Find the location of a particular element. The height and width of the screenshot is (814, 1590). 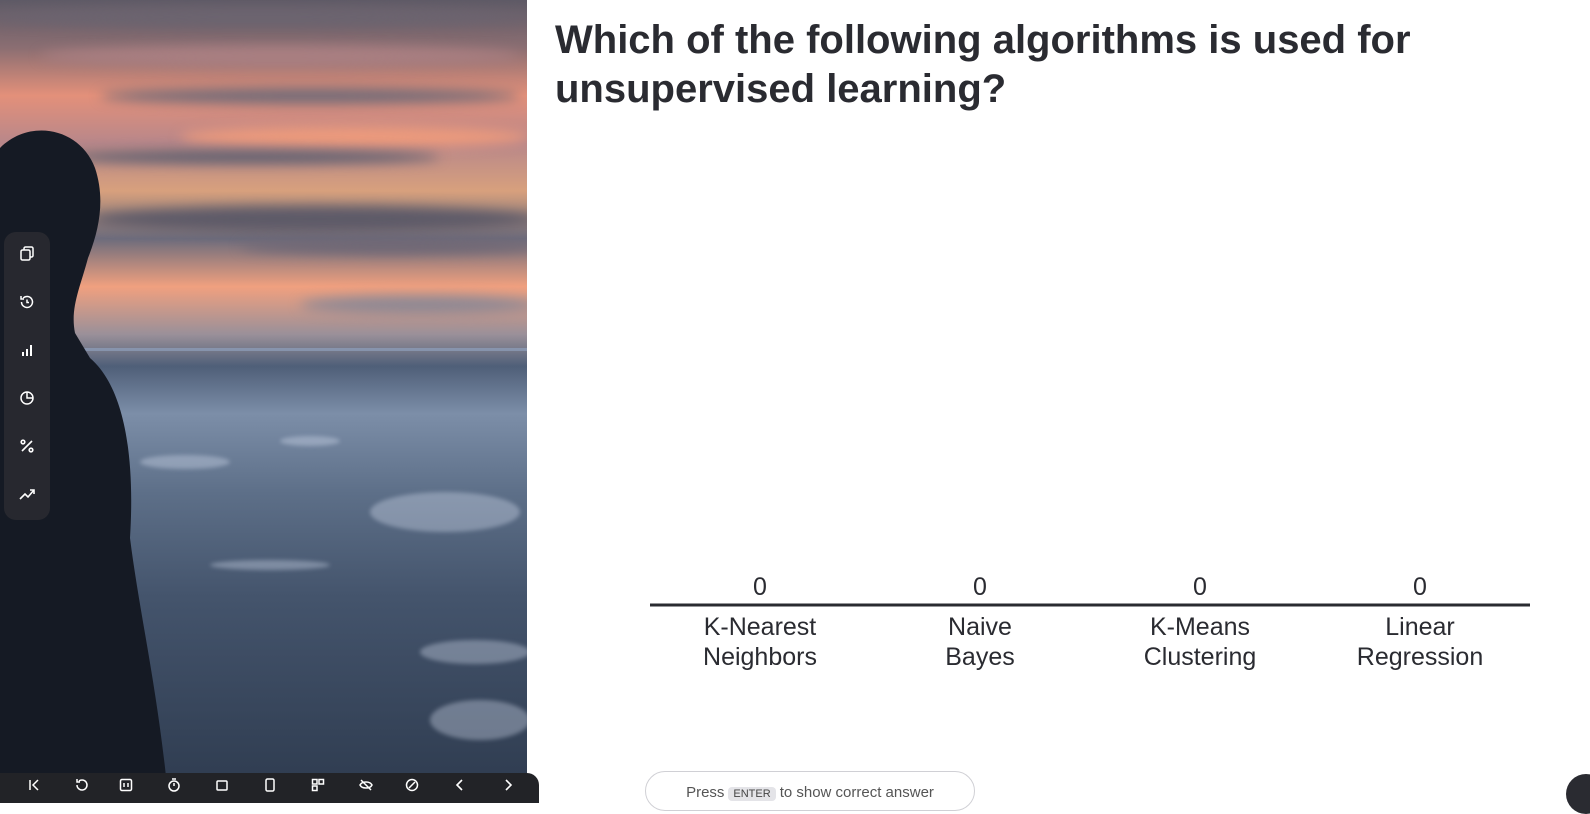

screen-icon is located at coordinates (222, 785).